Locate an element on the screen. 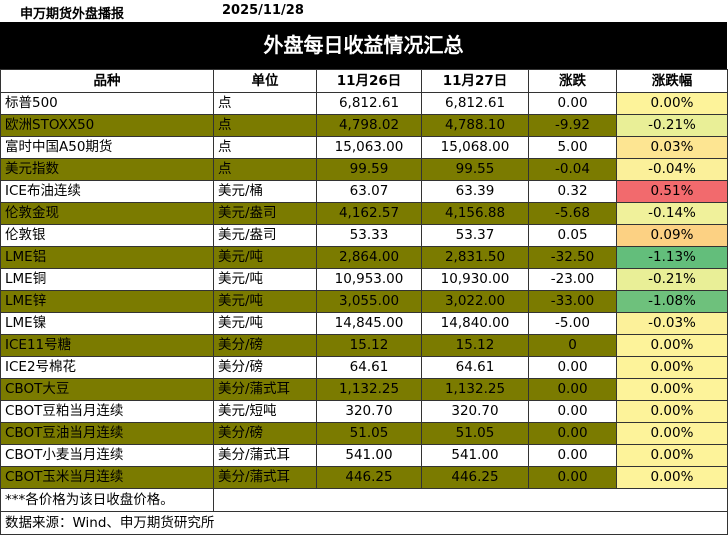  table-row: CBOT玉米当月连续 美分/蒲式耳 446.25 446.25 0.00 0.00% is located at coordinates (364, 477).